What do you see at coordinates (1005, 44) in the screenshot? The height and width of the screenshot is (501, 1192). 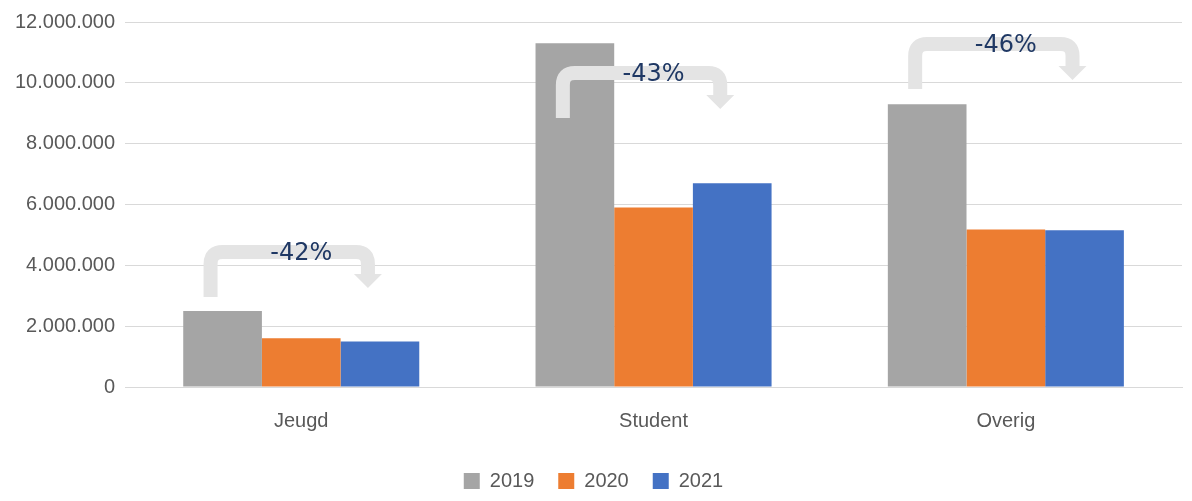 I see `annotation: -46%` at bounding box center [1005, 44].